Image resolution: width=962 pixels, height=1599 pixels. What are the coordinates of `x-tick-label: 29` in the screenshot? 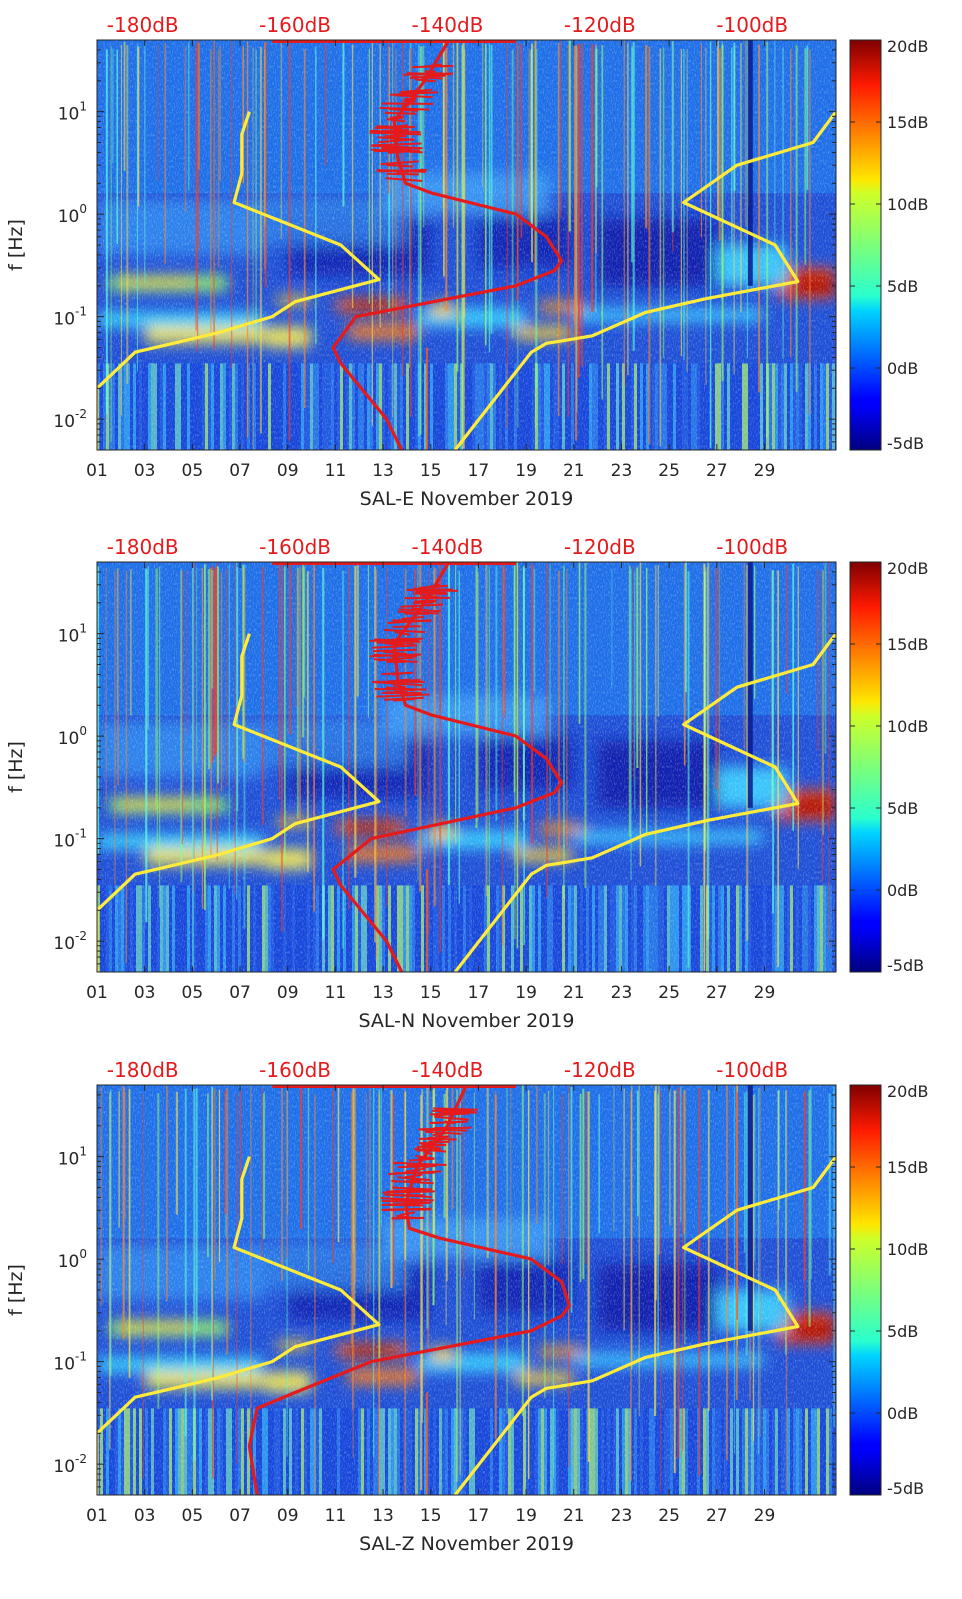 It's located at (765, 1516).